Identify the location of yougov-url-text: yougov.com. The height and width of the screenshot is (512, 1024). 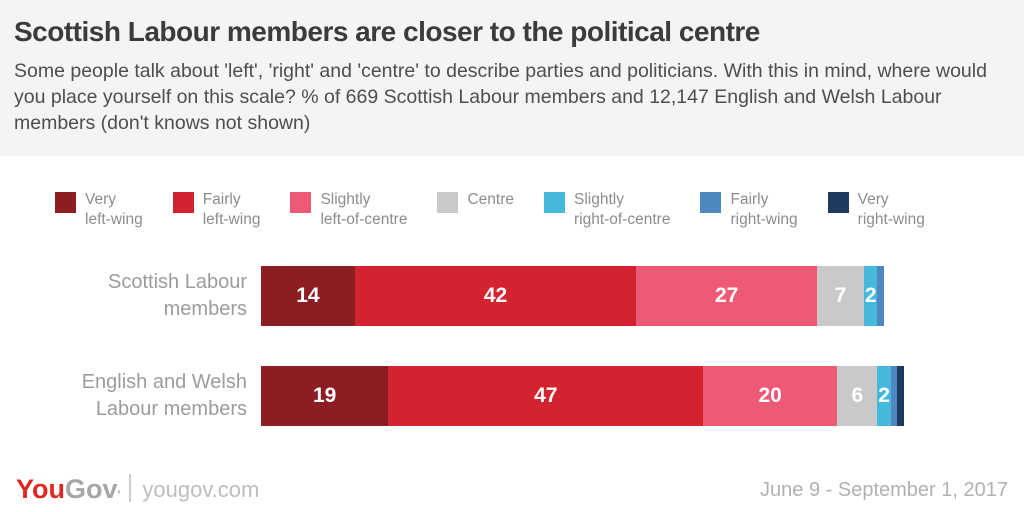
(201, 489).